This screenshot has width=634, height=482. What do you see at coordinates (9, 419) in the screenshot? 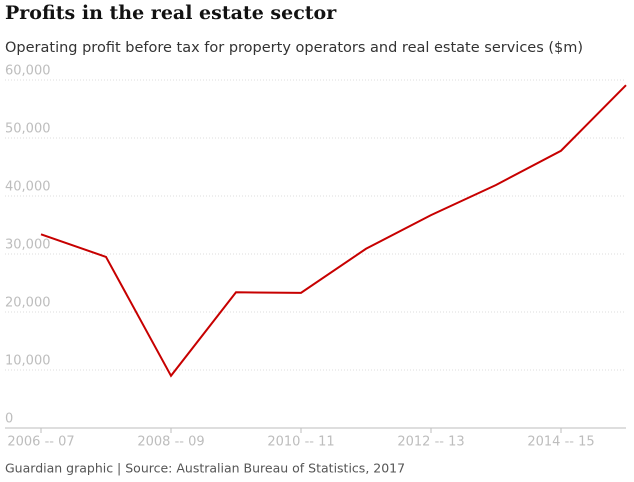
I see `y-tick-label: 0` at bounding box center [9, 419].